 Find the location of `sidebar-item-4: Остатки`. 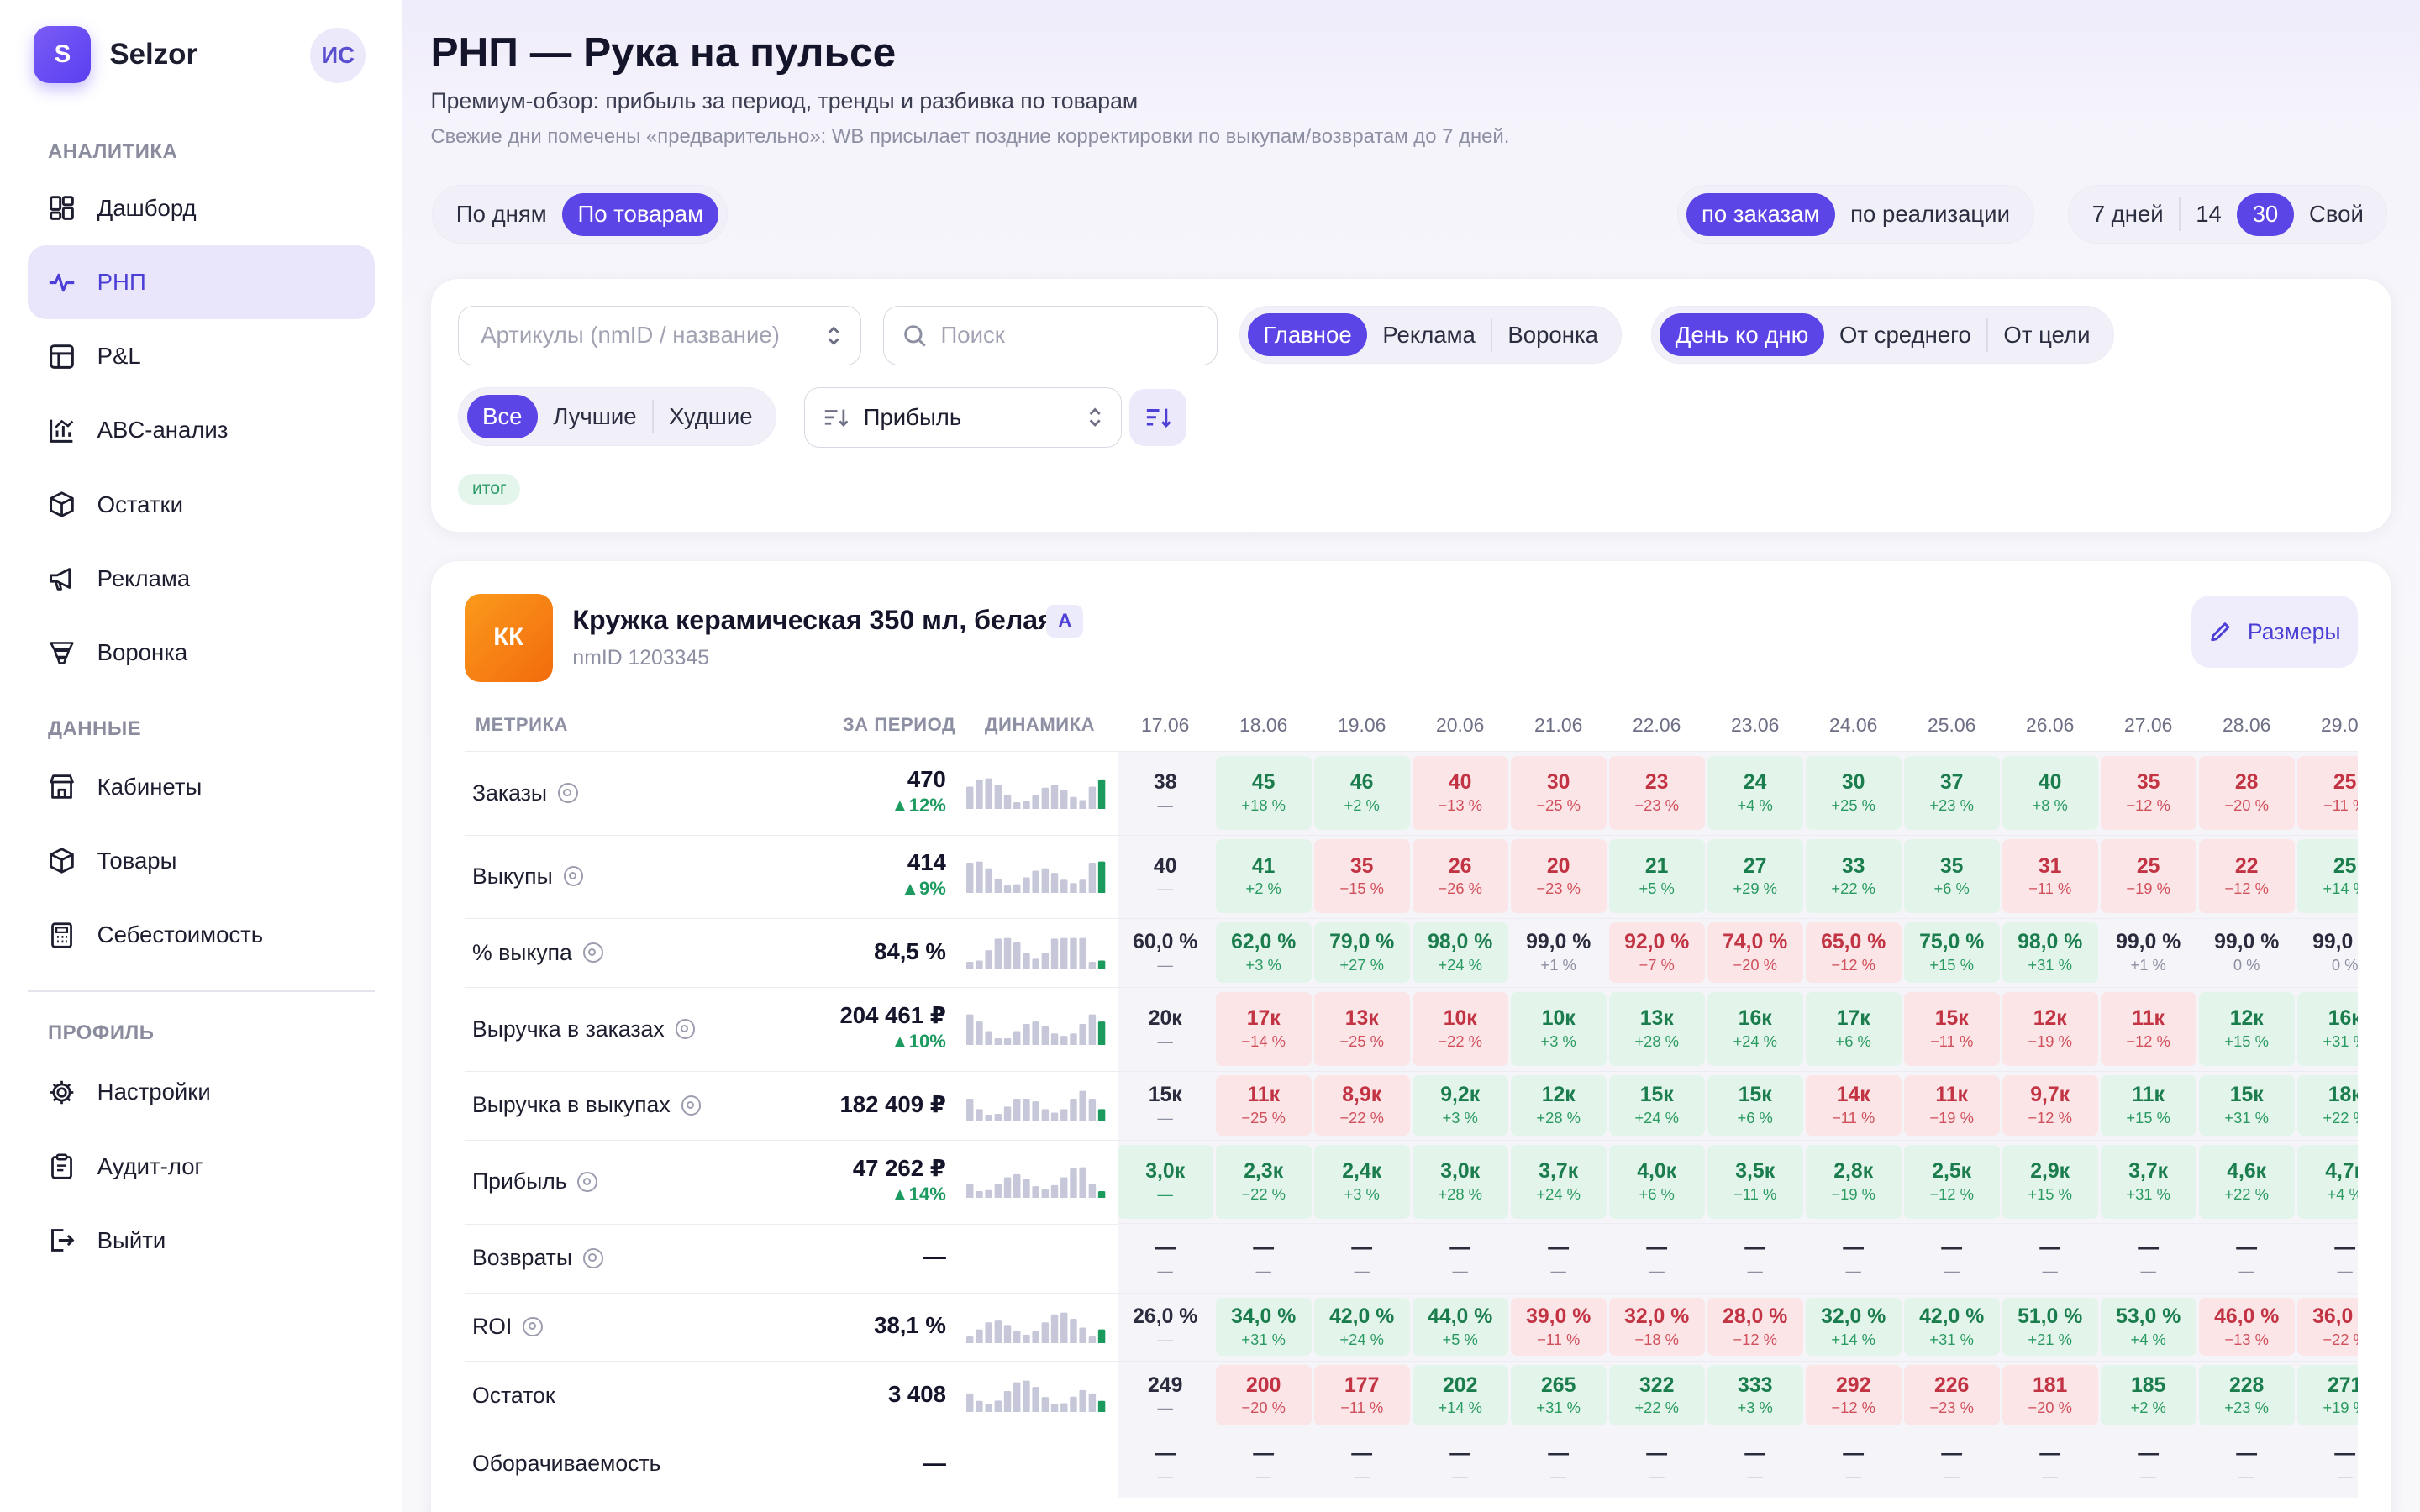

sidebar-item-4: Остатки is located at coordinates (202, 505).